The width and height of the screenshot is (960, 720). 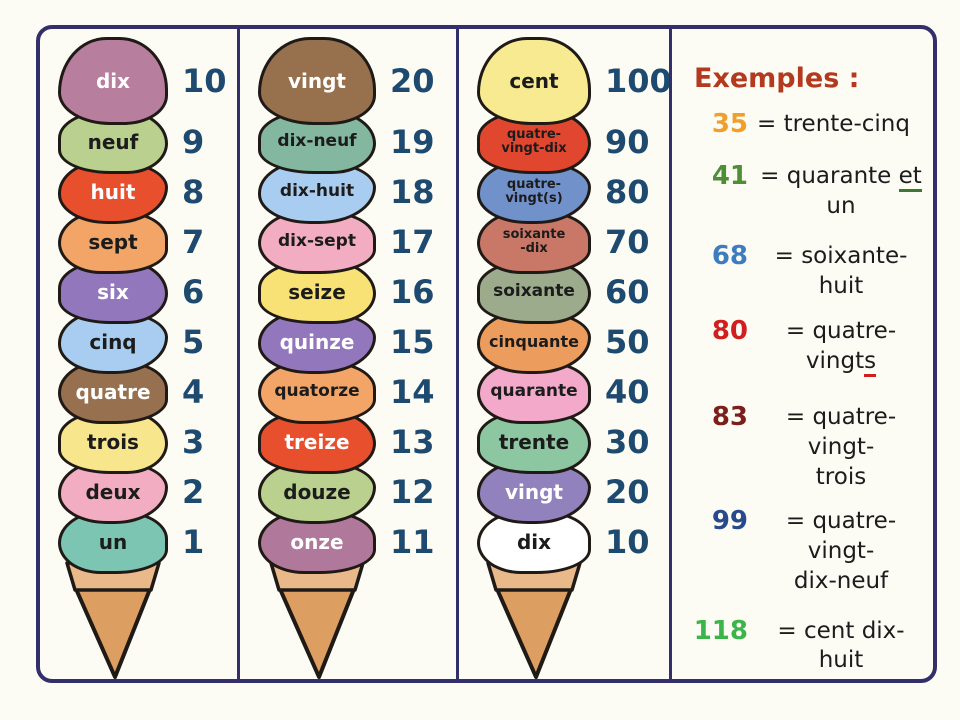 I want to click on scoop-huit: huit, so click(x=113, y=192).